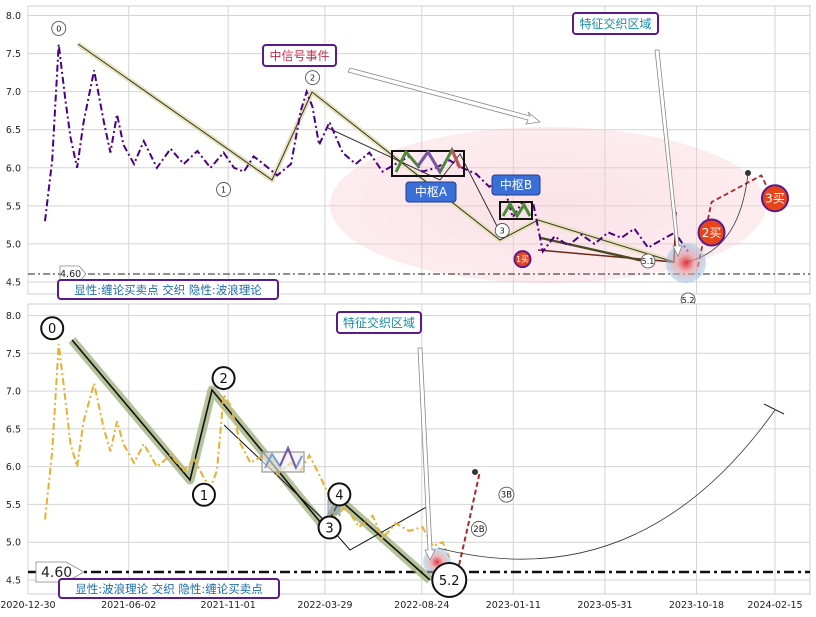  I want to click on x-tick-label: 2022-03-29, so click(324, 605).